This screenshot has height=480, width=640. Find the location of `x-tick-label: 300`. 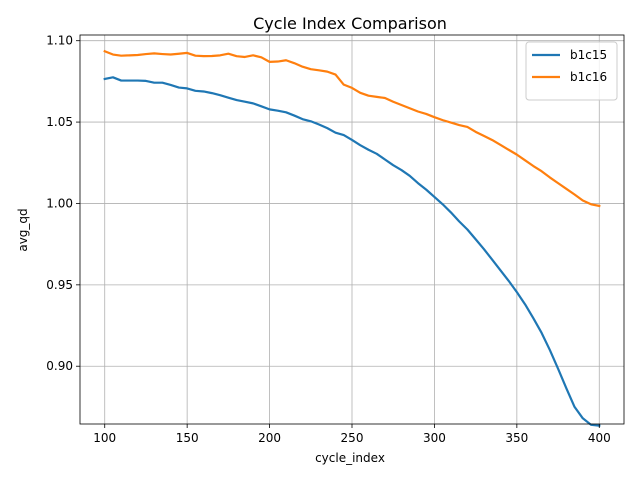

x-tick-label: 300 is located at coordinates (434, 438).